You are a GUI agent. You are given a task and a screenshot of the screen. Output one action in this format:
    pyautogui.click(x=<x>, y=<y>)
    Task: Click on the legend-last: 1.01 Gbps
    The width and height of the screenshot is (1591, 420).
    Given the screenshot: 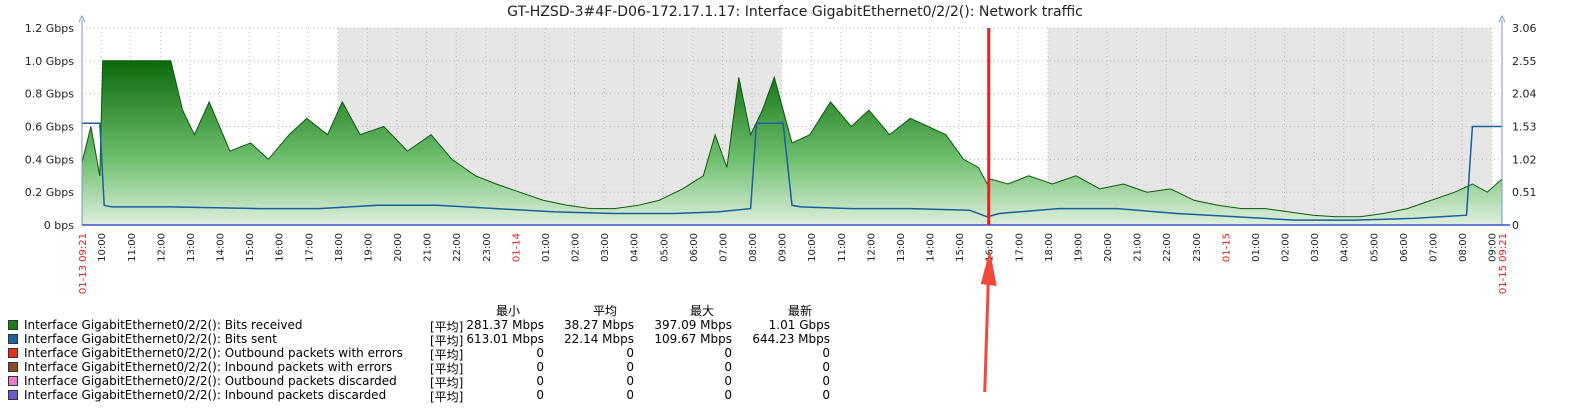 What is the action you would take?
    pyautogui.click(x=799, y=325)
    